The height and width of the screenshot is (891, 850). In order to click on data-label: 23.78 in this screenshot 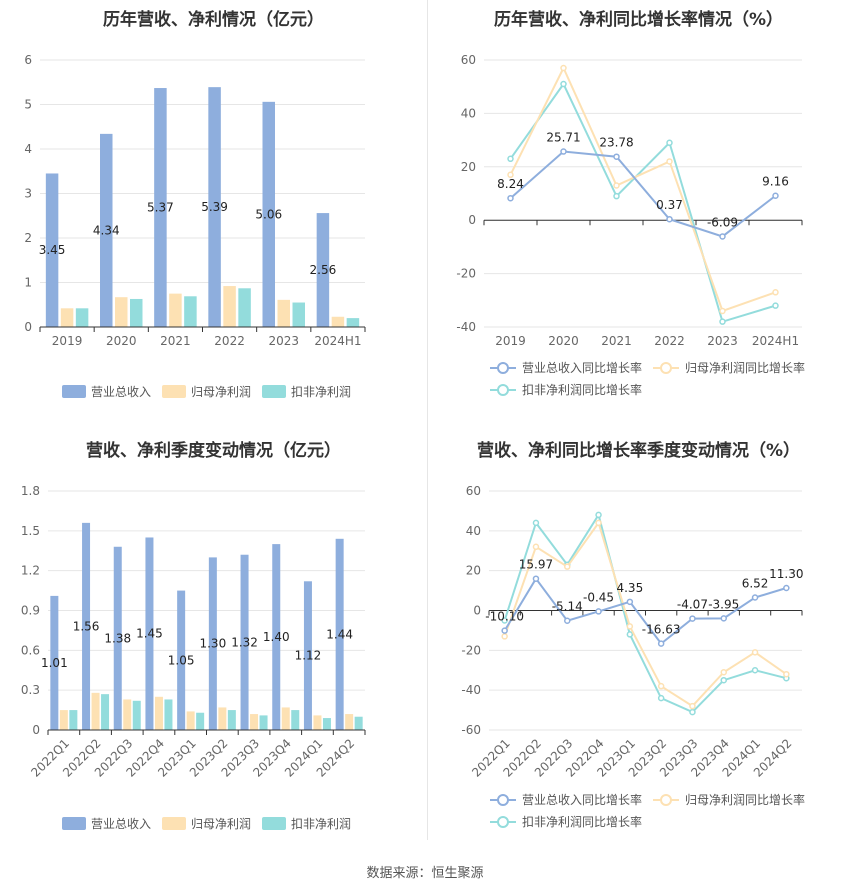, I will do `click(616, 143)`.